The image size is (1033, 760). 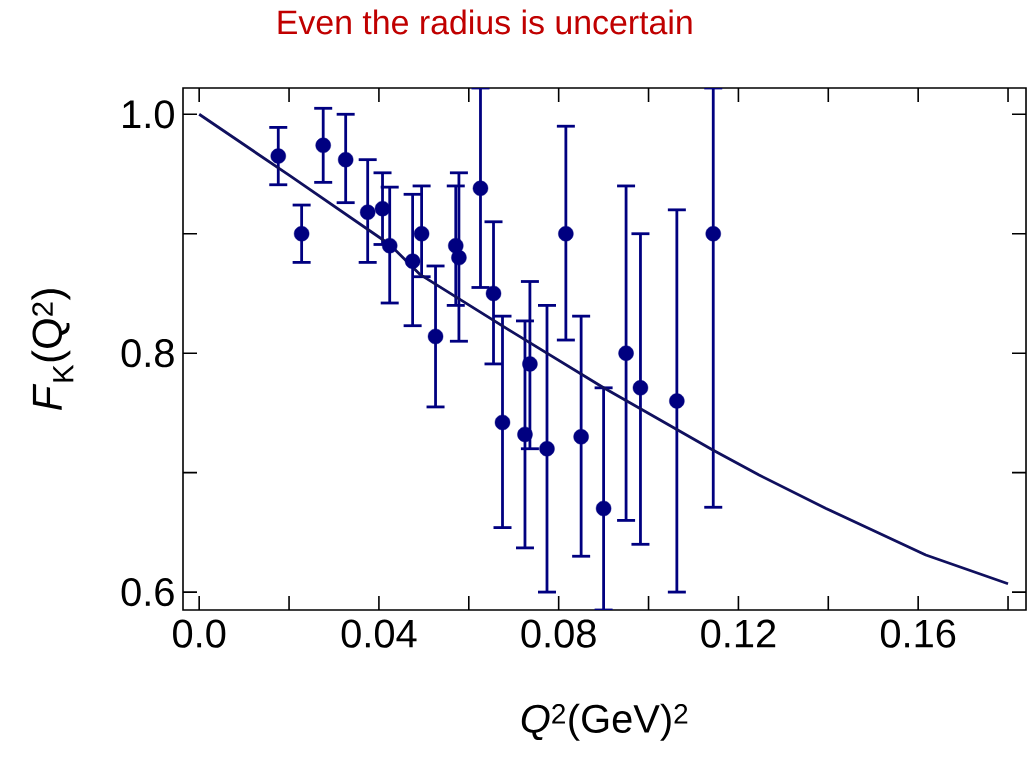 I want to click on chart-title: Even the radius is uncertain, so click(x=485, y=22).